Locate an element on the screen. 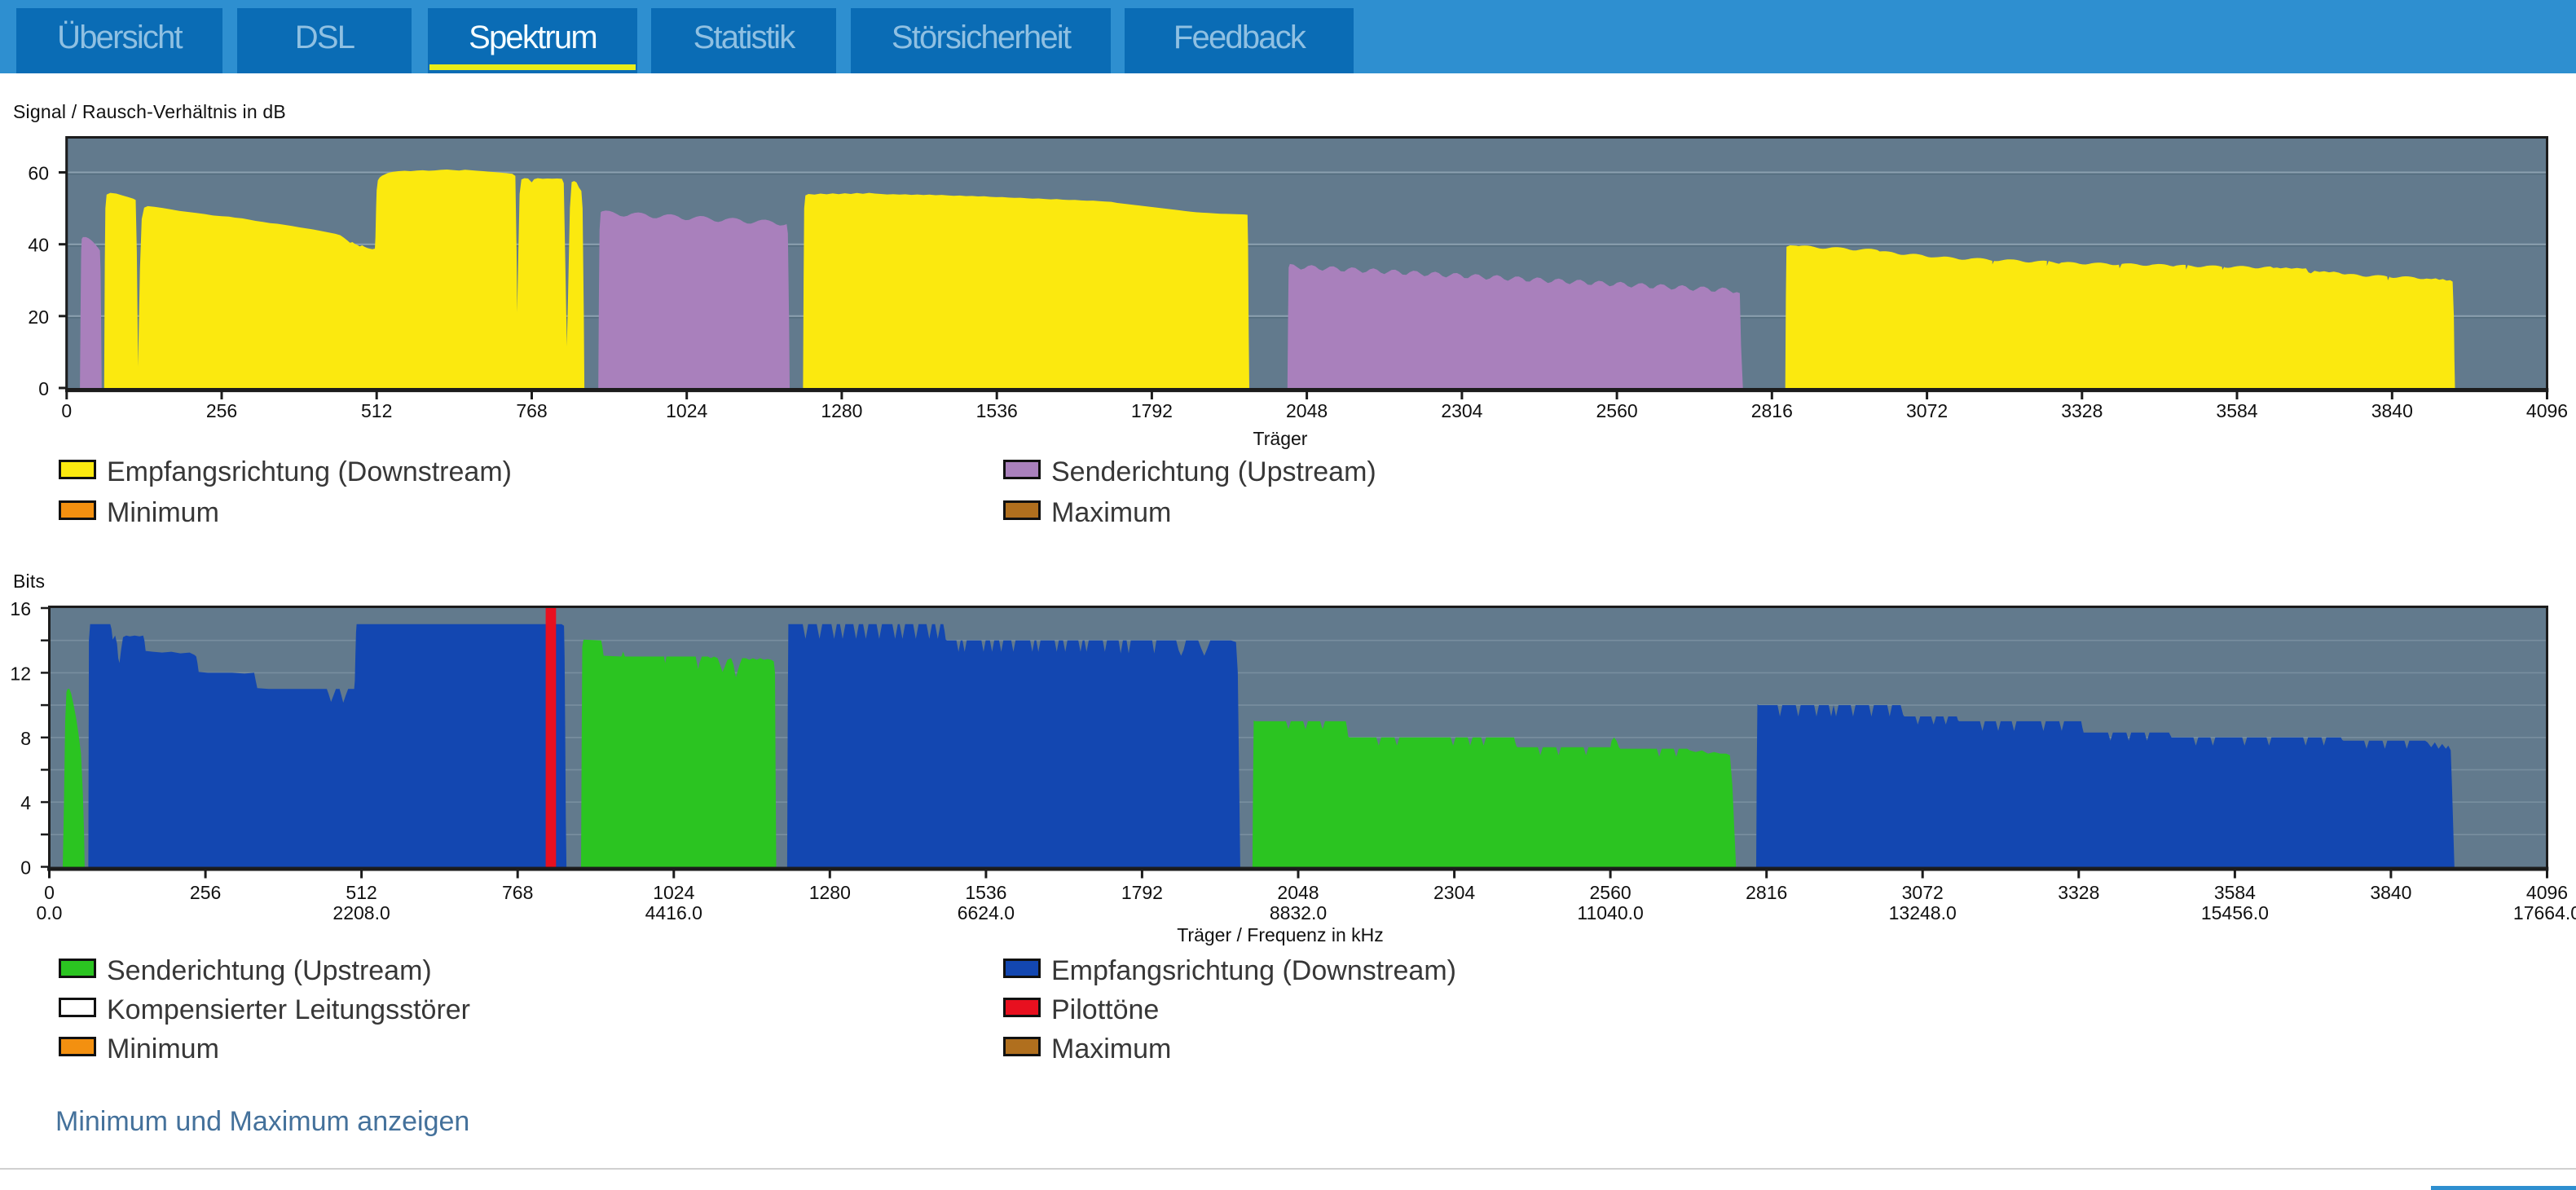  svg-text: 8832.0 is located at coordinates (1298, 912).